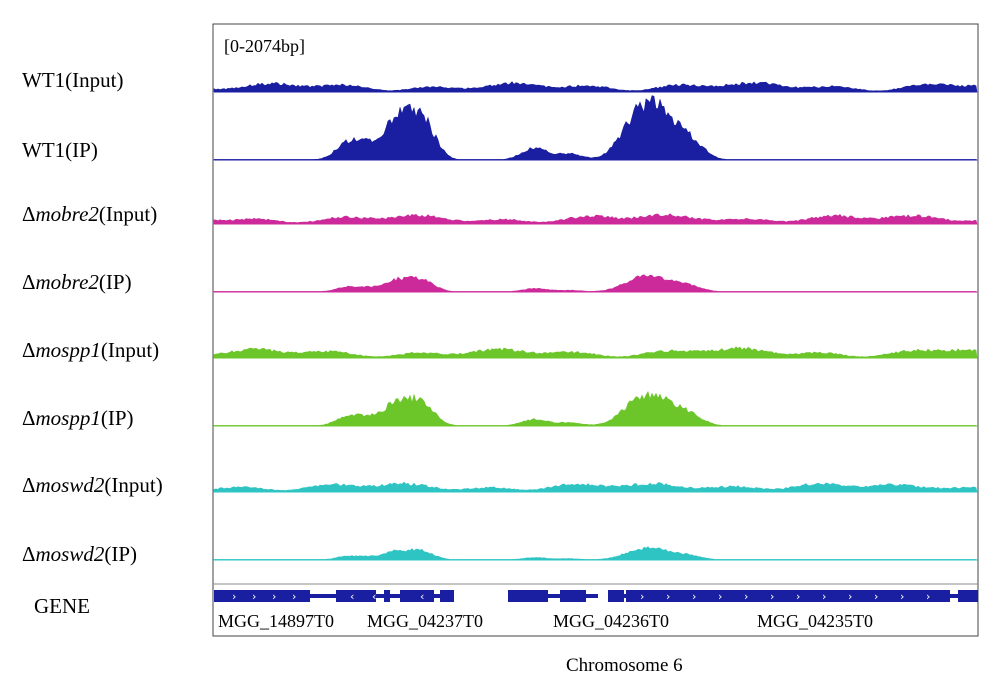 Image resolution: width=1003 pixels, height=693 pixels. I want to click on track-label-7: Δmoswd2(Input), so click(92, 485).